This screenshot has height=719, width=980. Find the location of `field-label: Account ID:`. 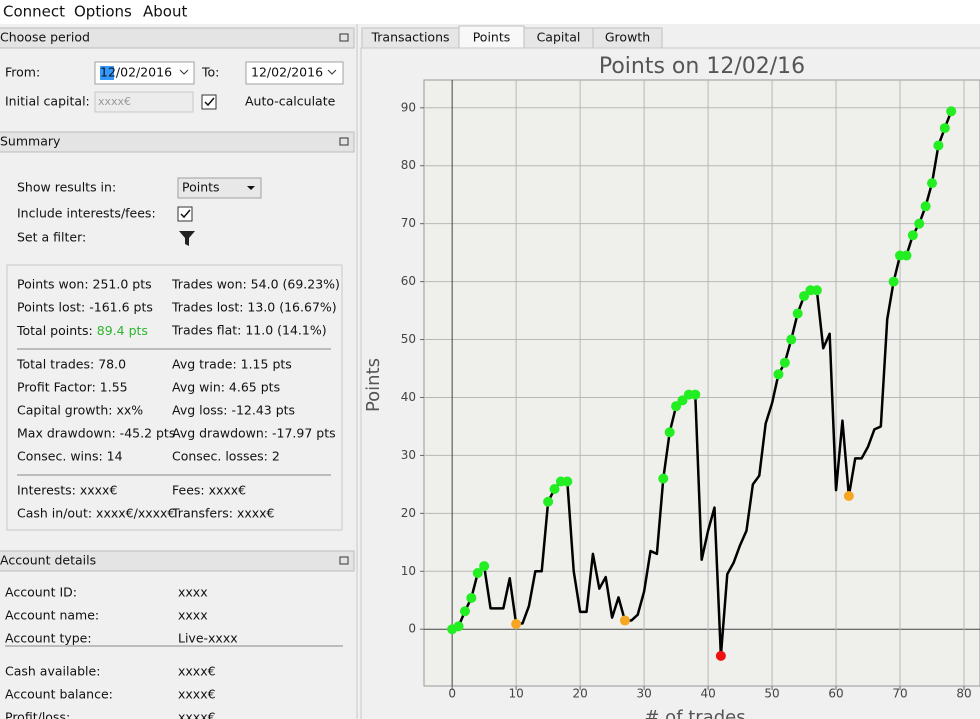

field-label: Account ID: is located at coordinates (41, 592).